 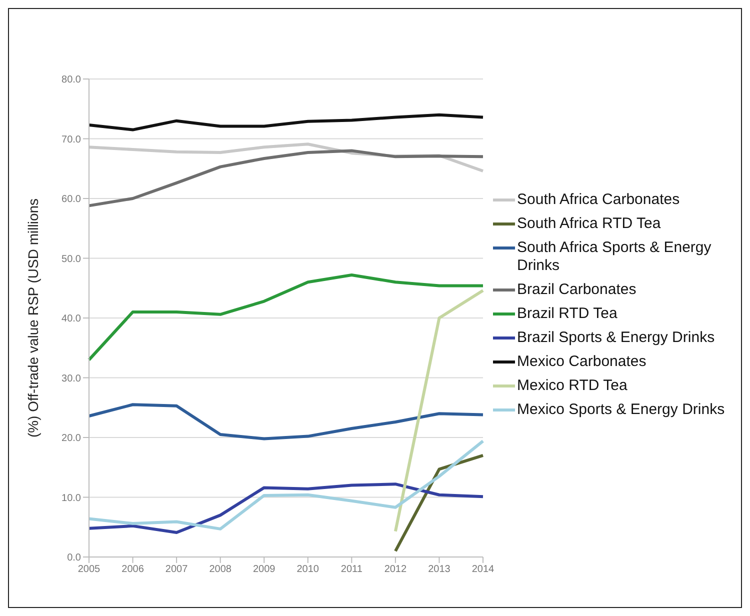 I want to click on legend-label: Brazil Sports & Energy Drinks, so click(x=616, y=338).